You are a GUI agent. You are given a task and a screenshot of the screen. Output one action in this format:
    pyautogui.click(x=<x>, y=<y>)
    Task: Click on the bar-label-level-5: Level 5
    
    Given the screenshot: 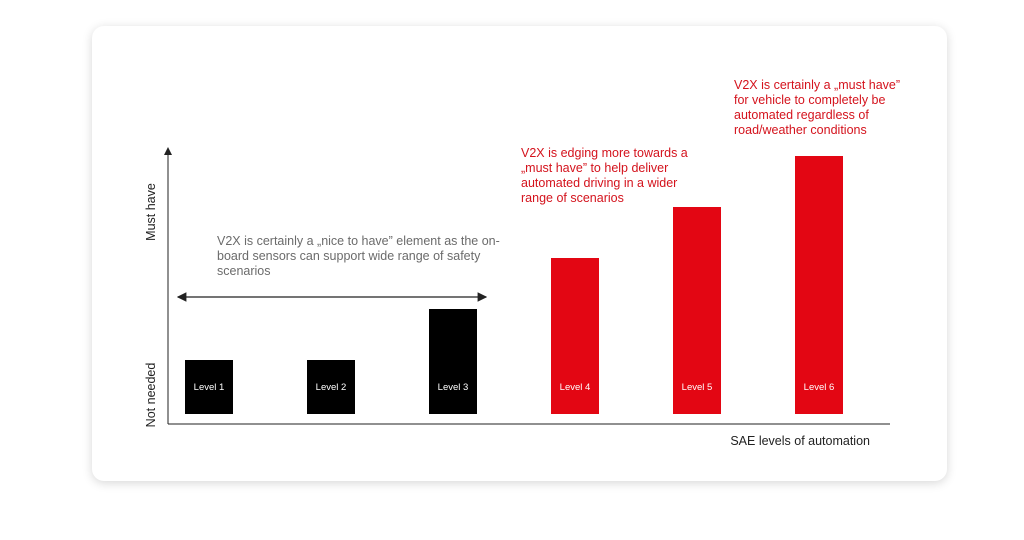 What is the action you would take?
    pyautogui.click(x=697, y=387)
    